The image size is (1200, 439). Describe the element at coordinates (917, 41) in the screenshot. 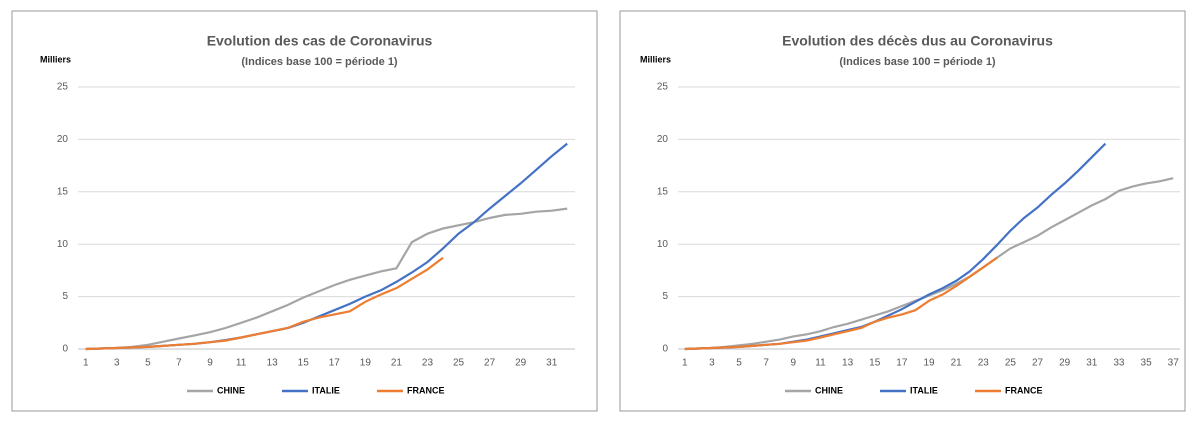

I see `chart-title: Evolution des décès dus au Coronavirus` at that location.